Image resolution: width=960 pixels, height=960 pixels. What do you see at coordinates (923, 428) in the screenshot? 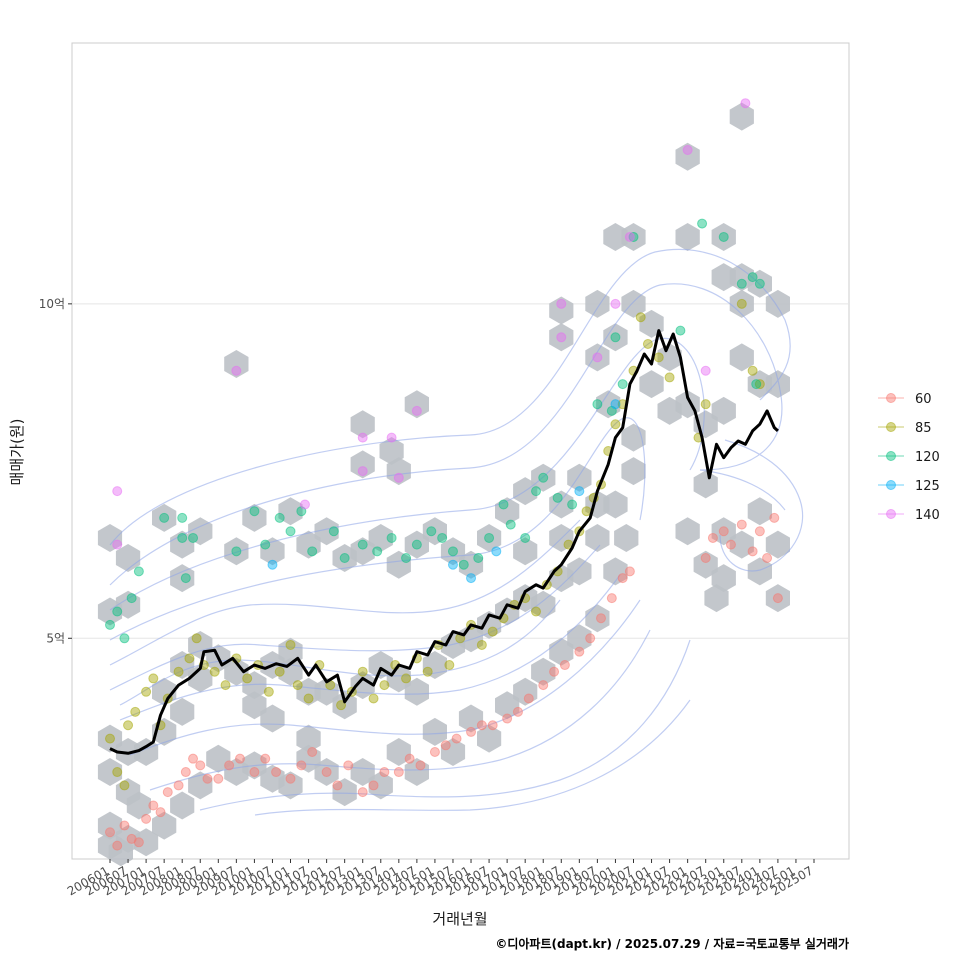
I see `legend-label: 85` at bounding box center [923, 428].